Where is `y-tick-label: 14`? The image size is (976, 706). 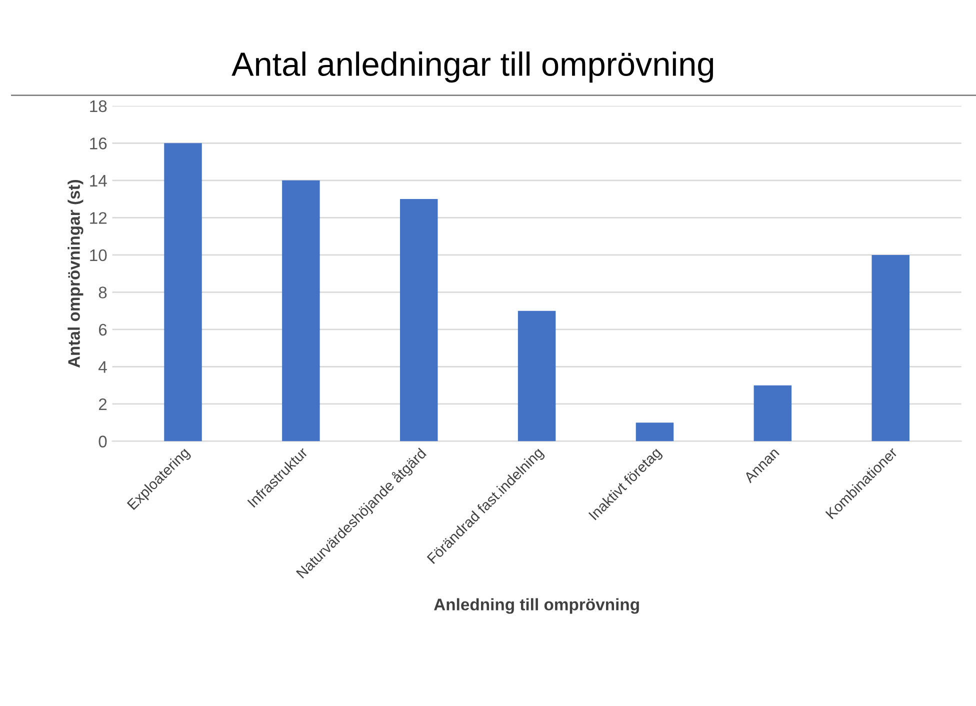
y-tick-label: 14 is located at coordinates (98, 180).